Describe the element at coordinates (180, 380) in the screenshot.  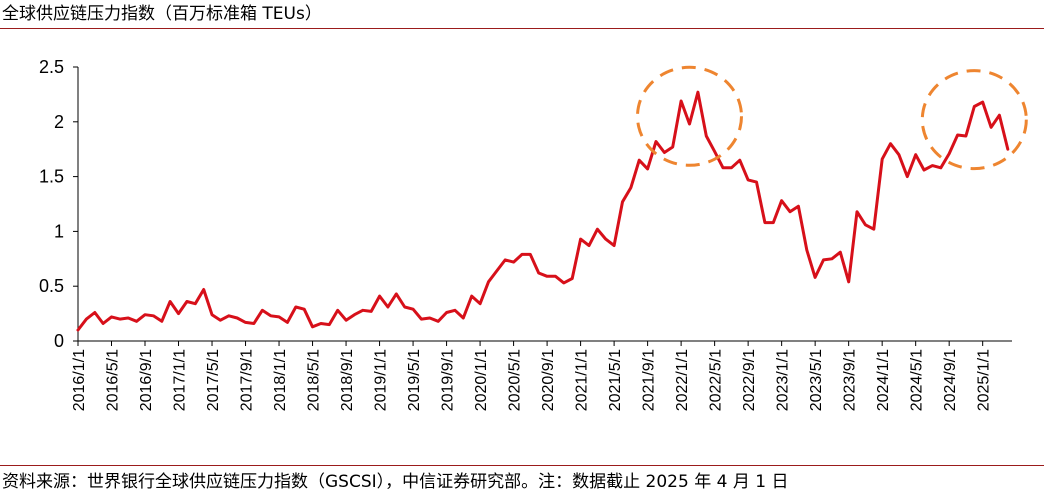
I see `x-tick-label: 2017/1/1` at that location.